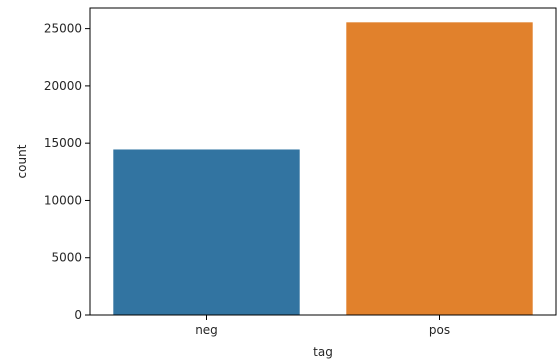 This screenshot has height=363, width=559. What do you see at coordinates (439, 330) in the screenshot?
I see `x-tick-label-pos: pos` at bounding box center [439, 330].